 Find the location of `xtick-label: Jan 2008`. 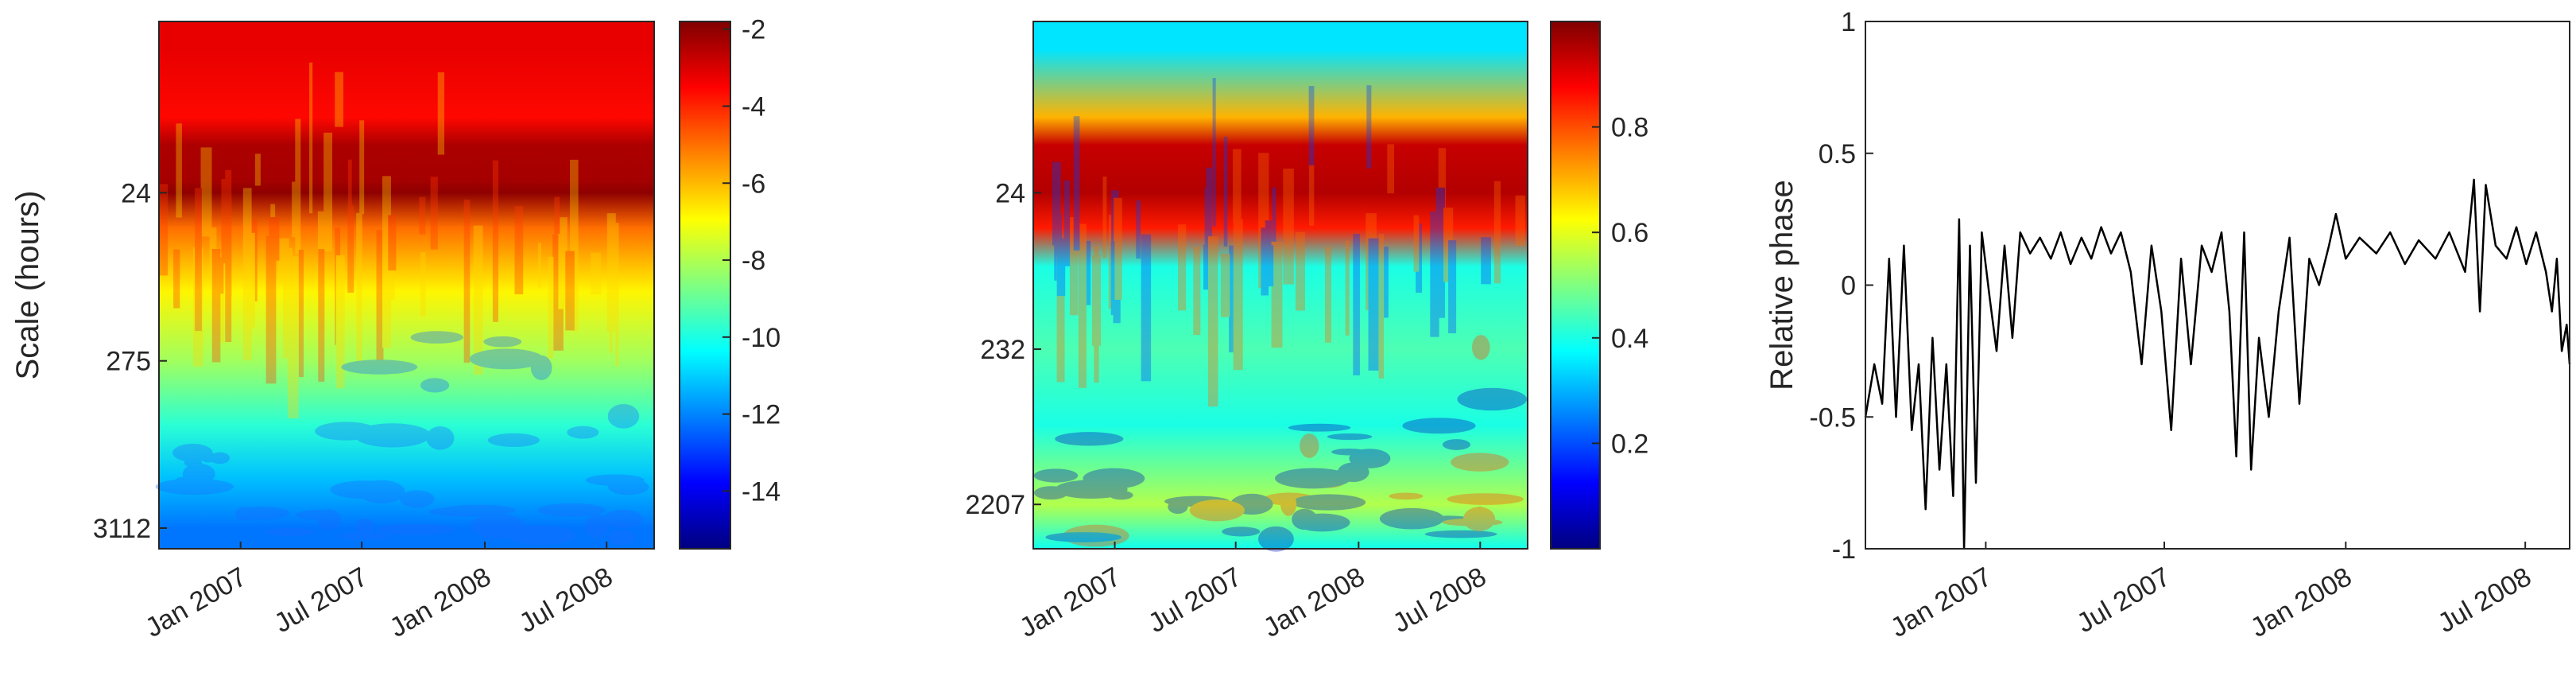

xtick-label: Jan 2008 is located at coordinates (1313, 602).